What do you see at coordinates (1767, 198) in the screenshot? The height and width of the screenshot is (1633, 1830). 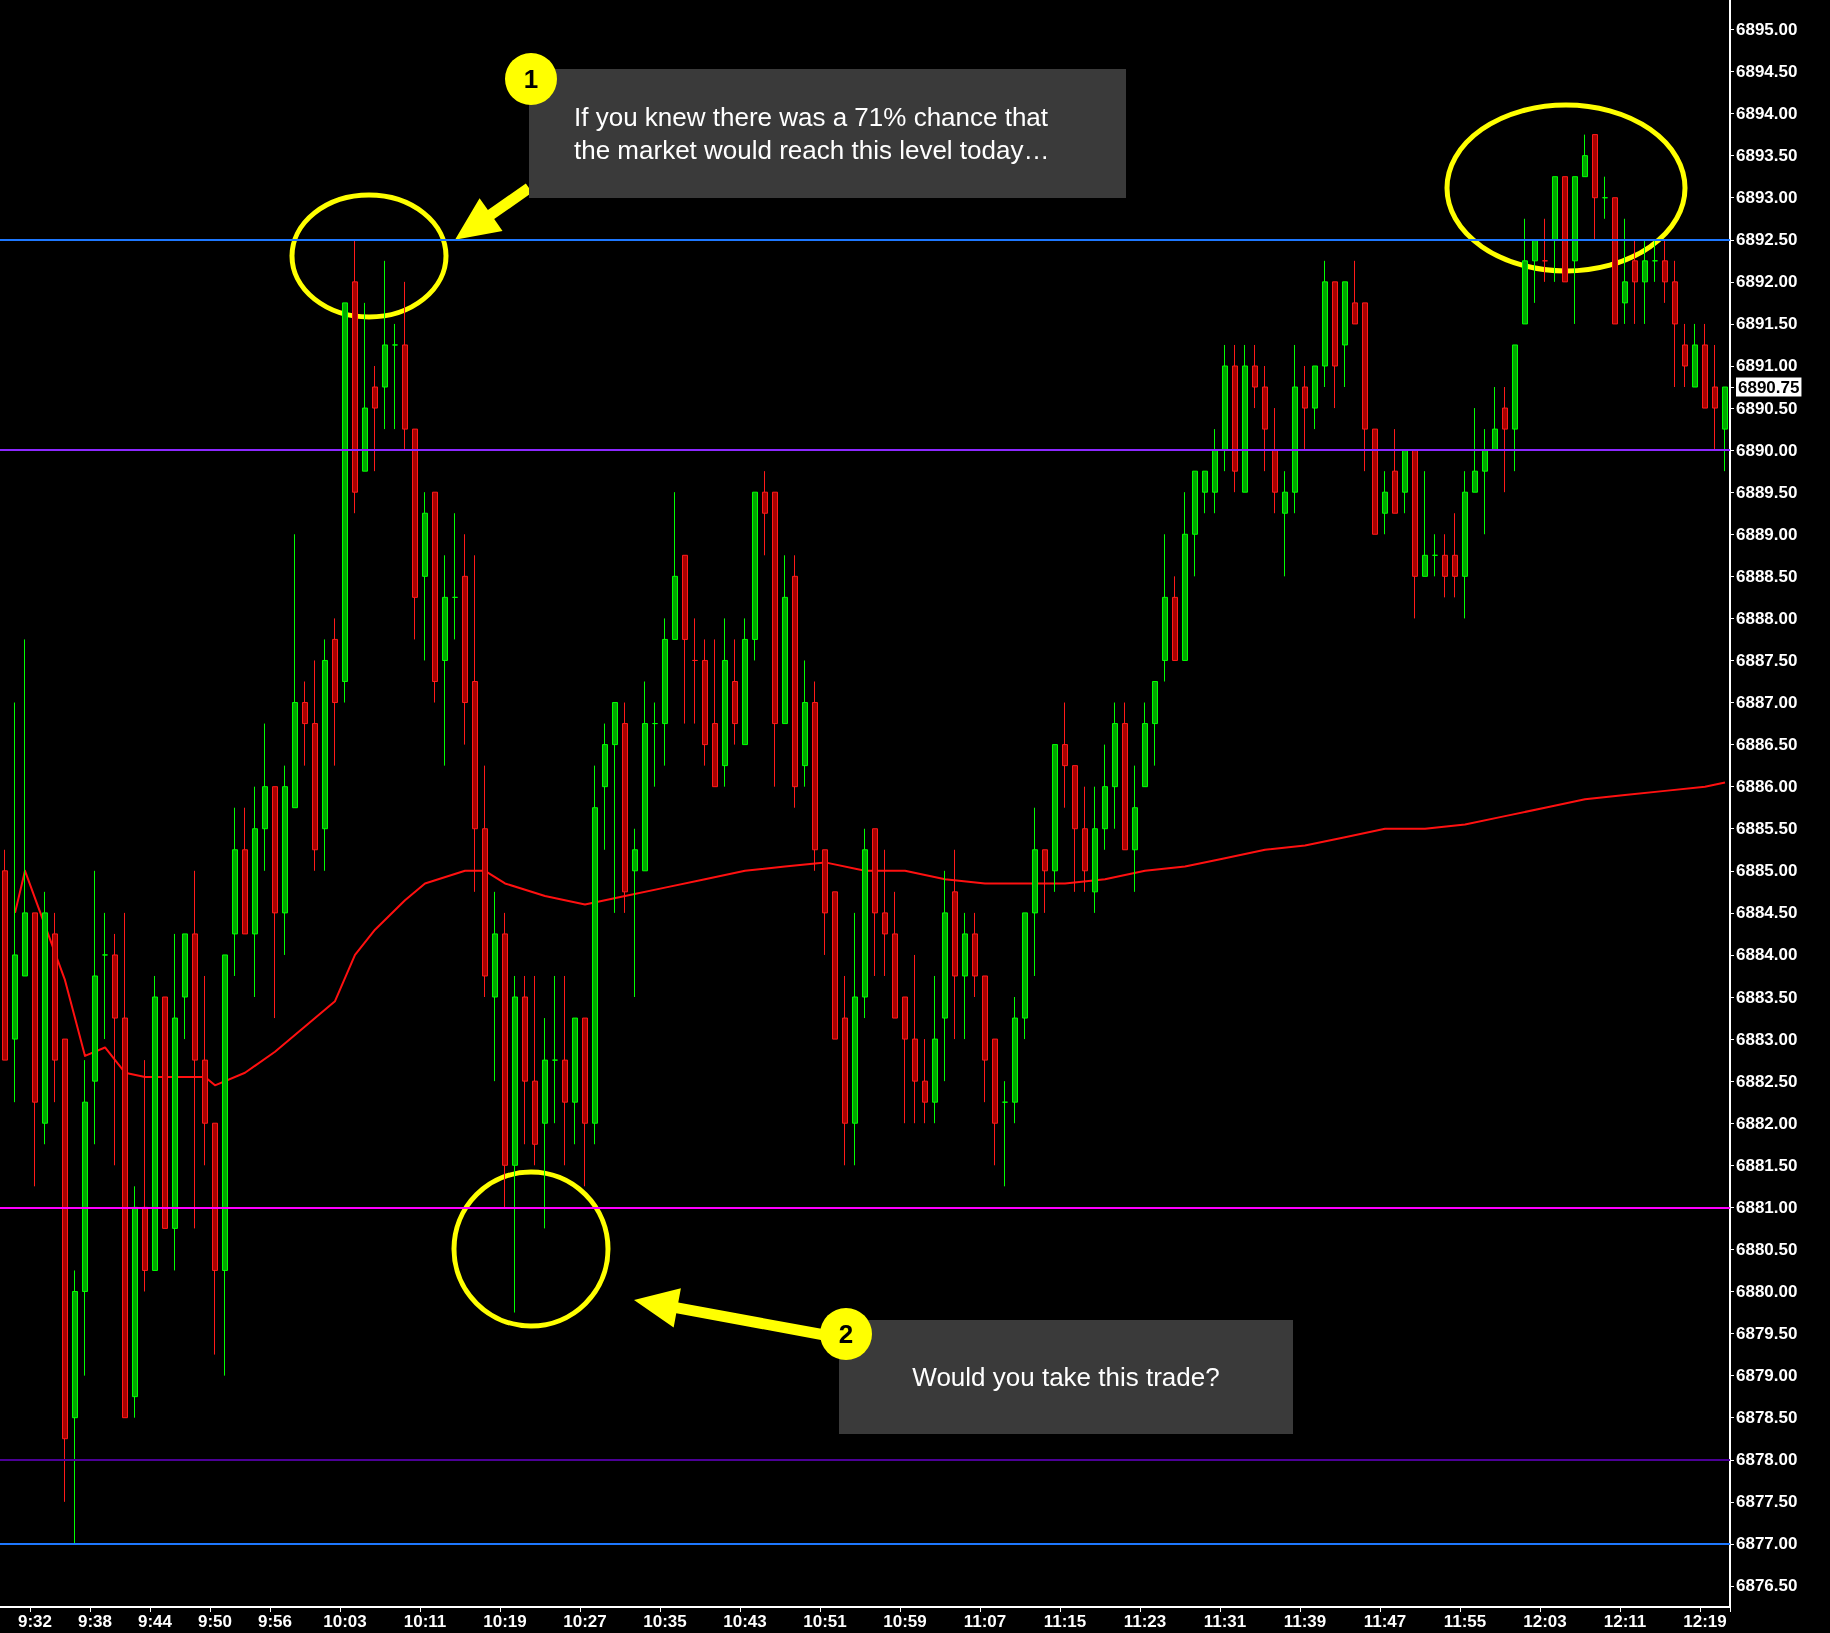 I see `y-tick-label: 6893.00` at bounding box center [1767, 198].